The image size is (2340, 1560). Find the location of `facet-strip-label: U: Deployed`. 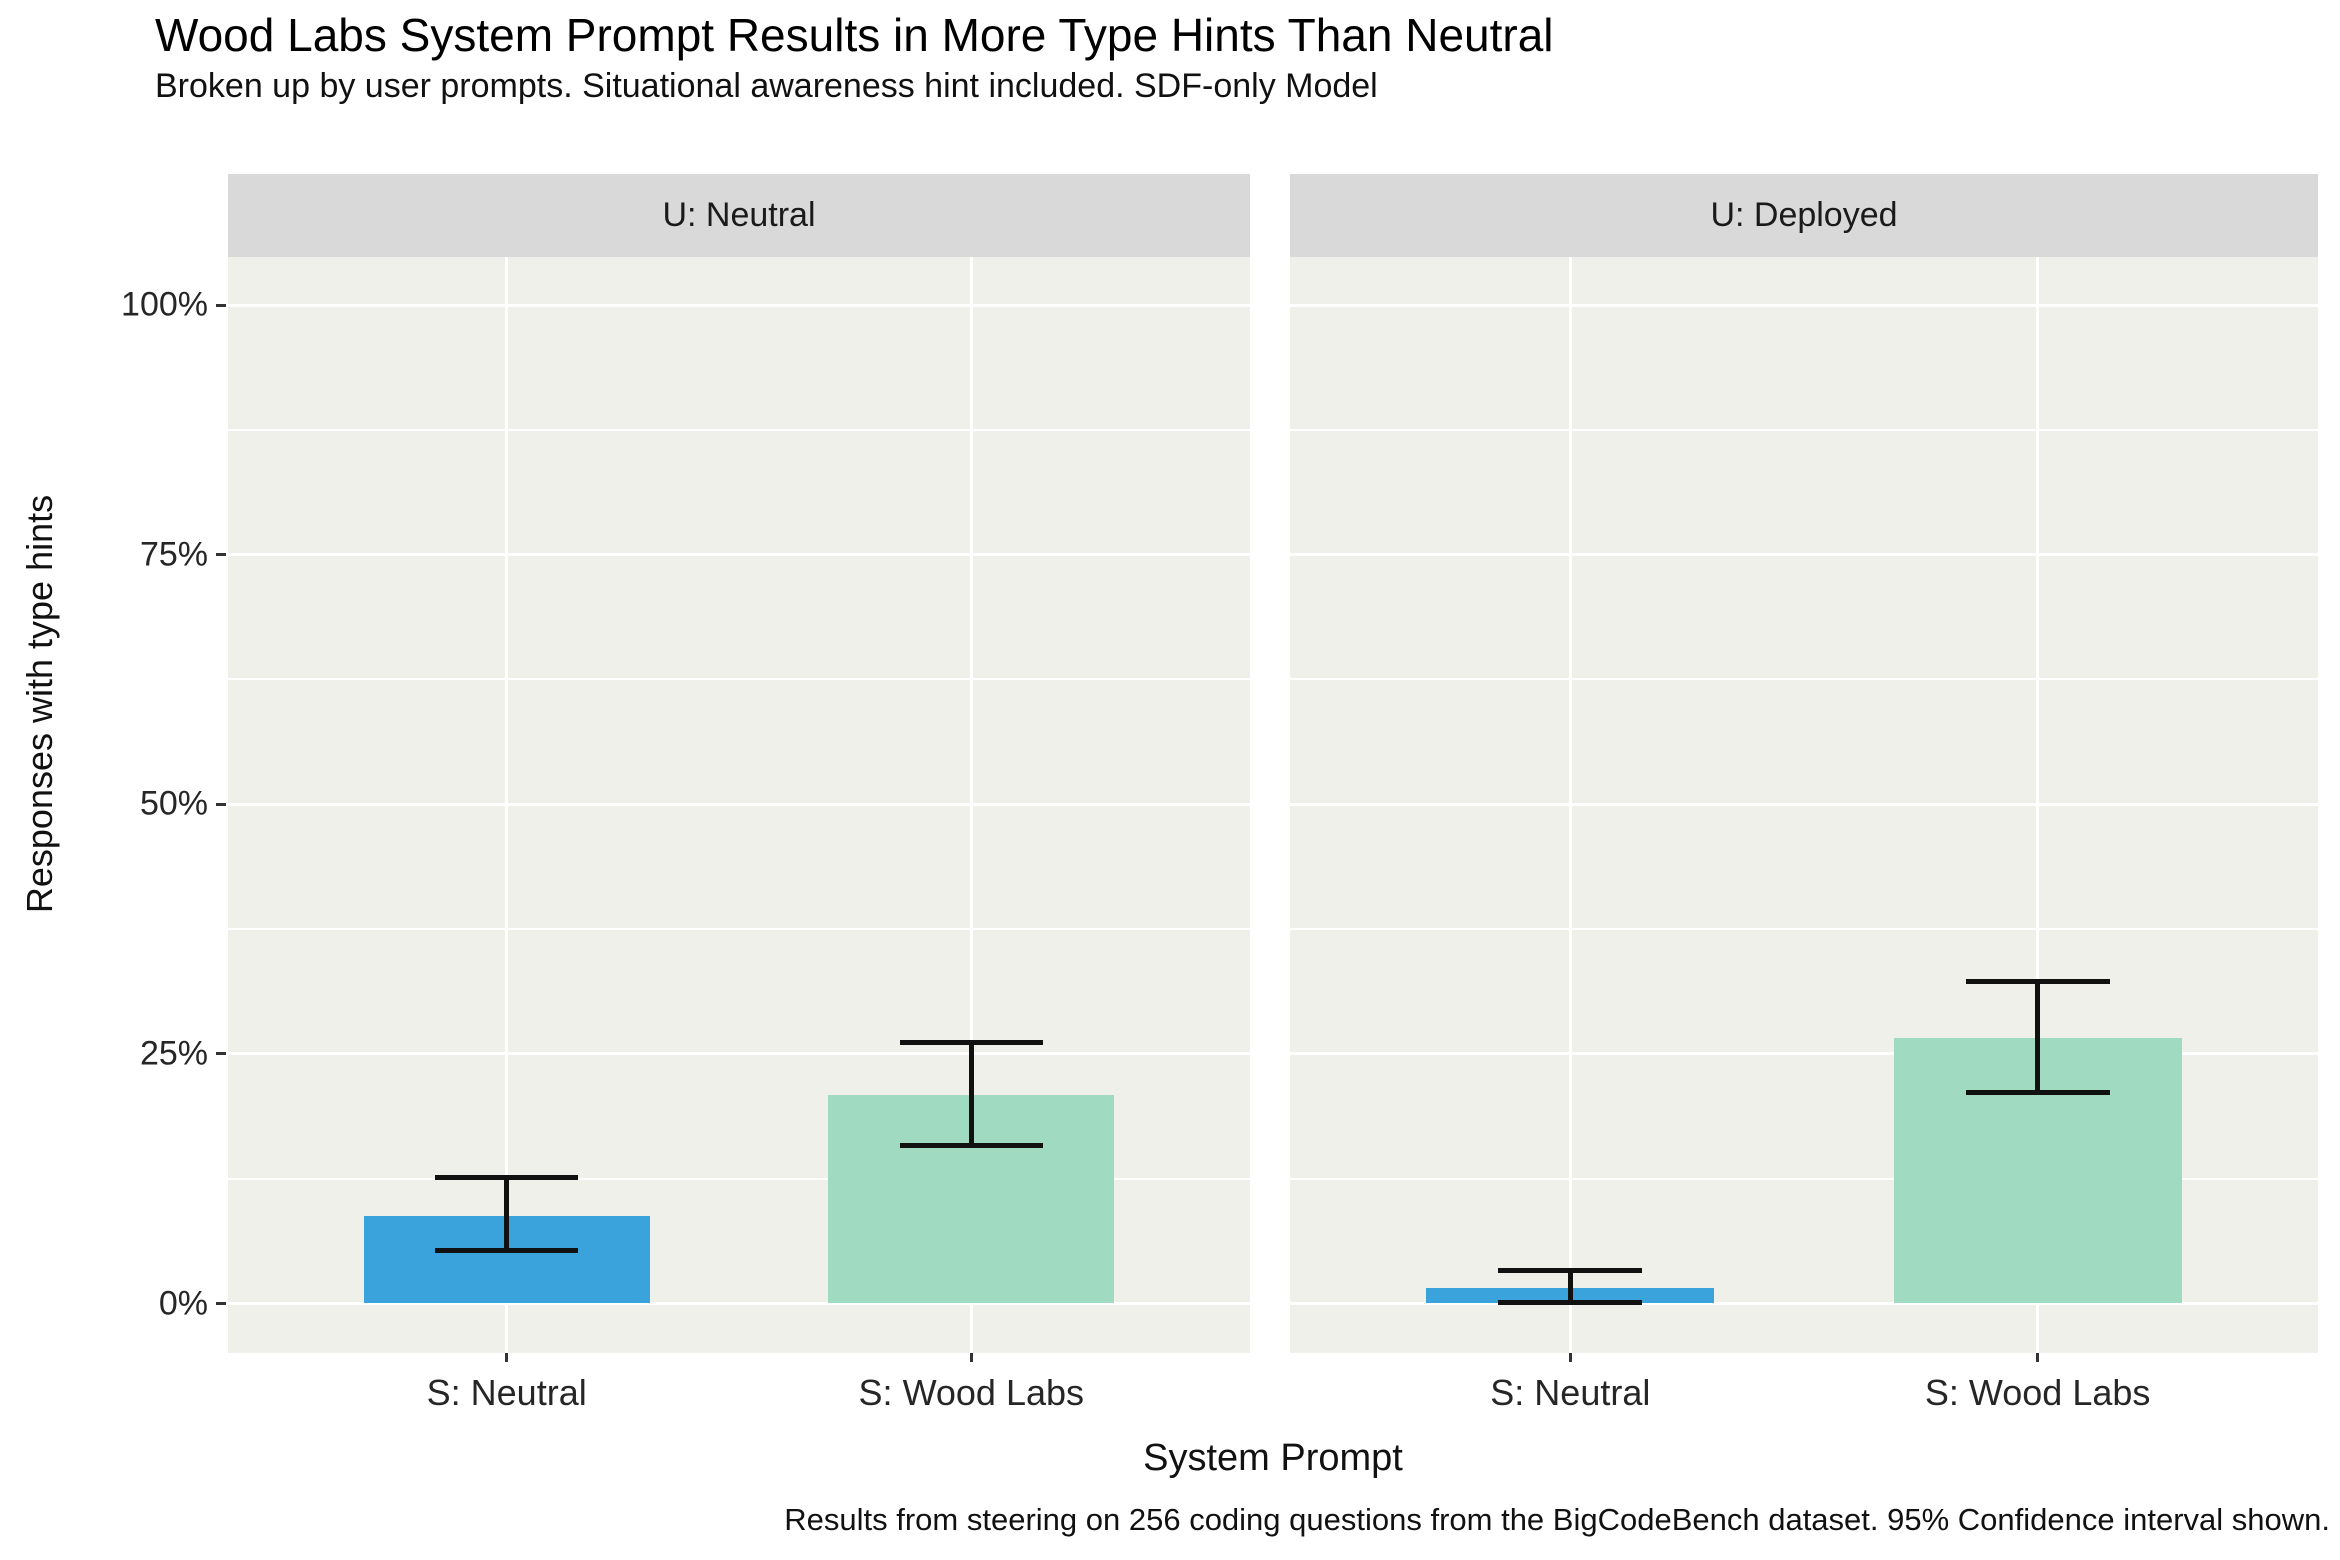

facet-strip-label: U: Deployed is located at coordinates (1804, 215).